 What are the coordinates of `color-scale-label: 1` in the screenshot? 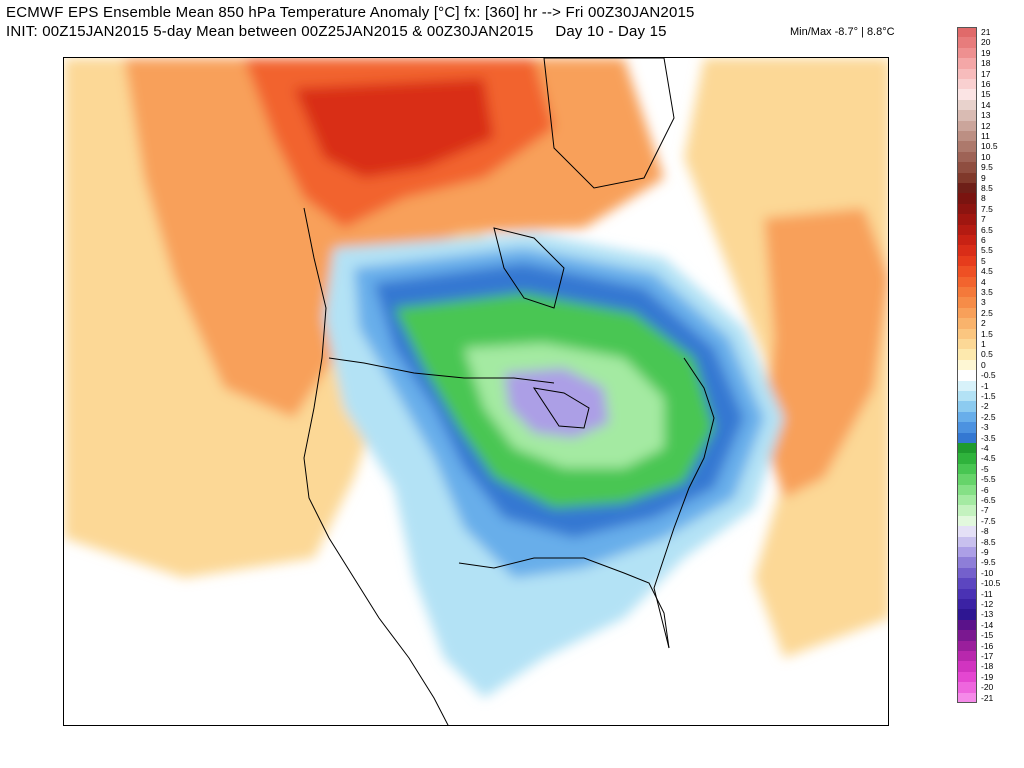 It's located at (983, 344).